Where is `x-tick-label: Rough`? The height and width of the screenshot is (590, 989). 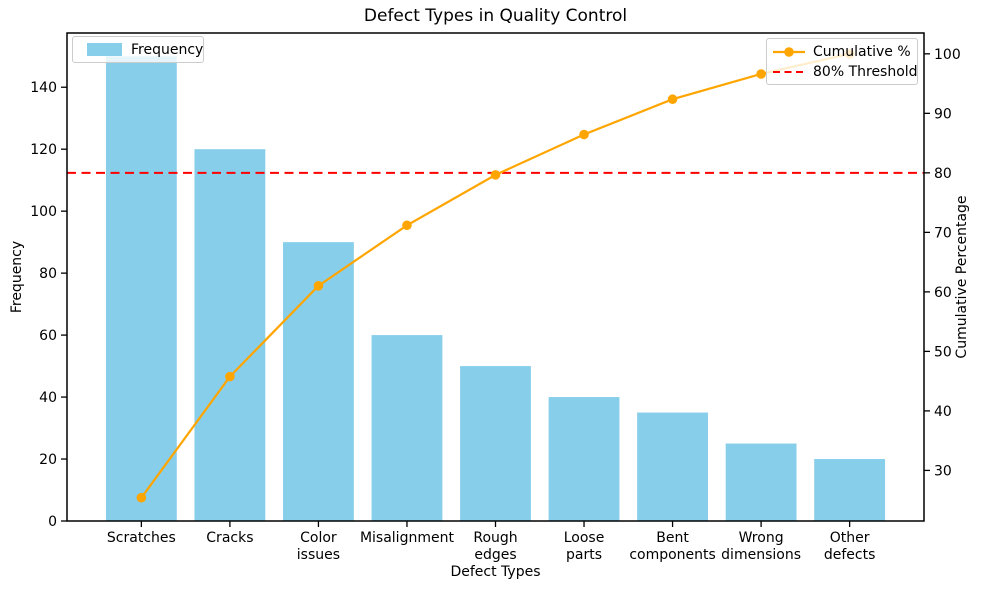 x-tick-label: Rough is located at coordinates (495, 538).